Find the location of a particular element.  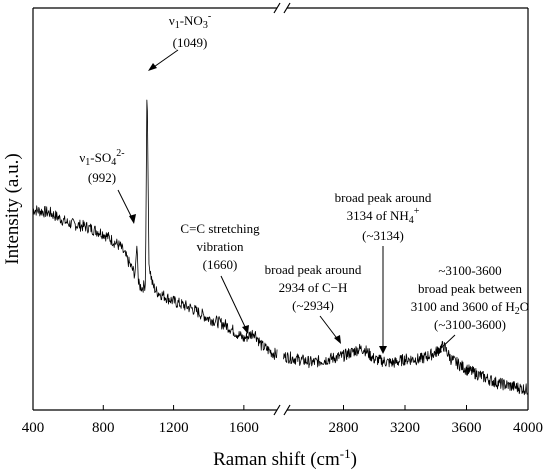

x-tick-label: 4000 is located at coordinates (528, 428).